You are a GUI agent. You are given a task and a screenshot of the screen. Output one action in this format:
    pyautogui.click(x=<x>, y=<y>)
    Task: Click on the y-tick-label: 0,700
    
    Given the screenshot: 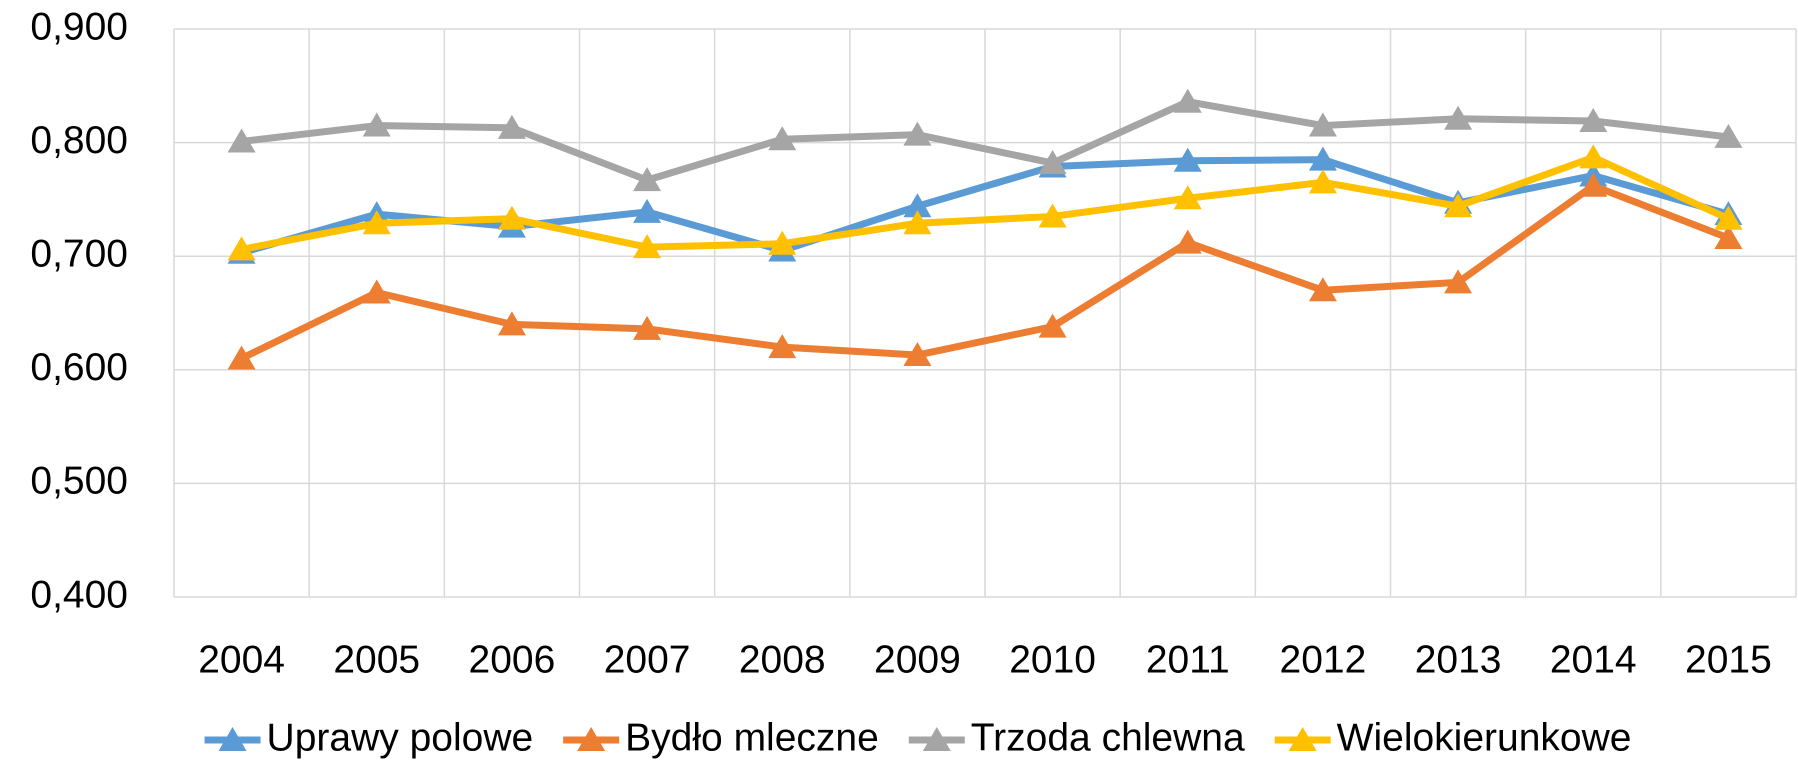 What is the action you would take?
    pyautogui.click(x=79, y=253)
    